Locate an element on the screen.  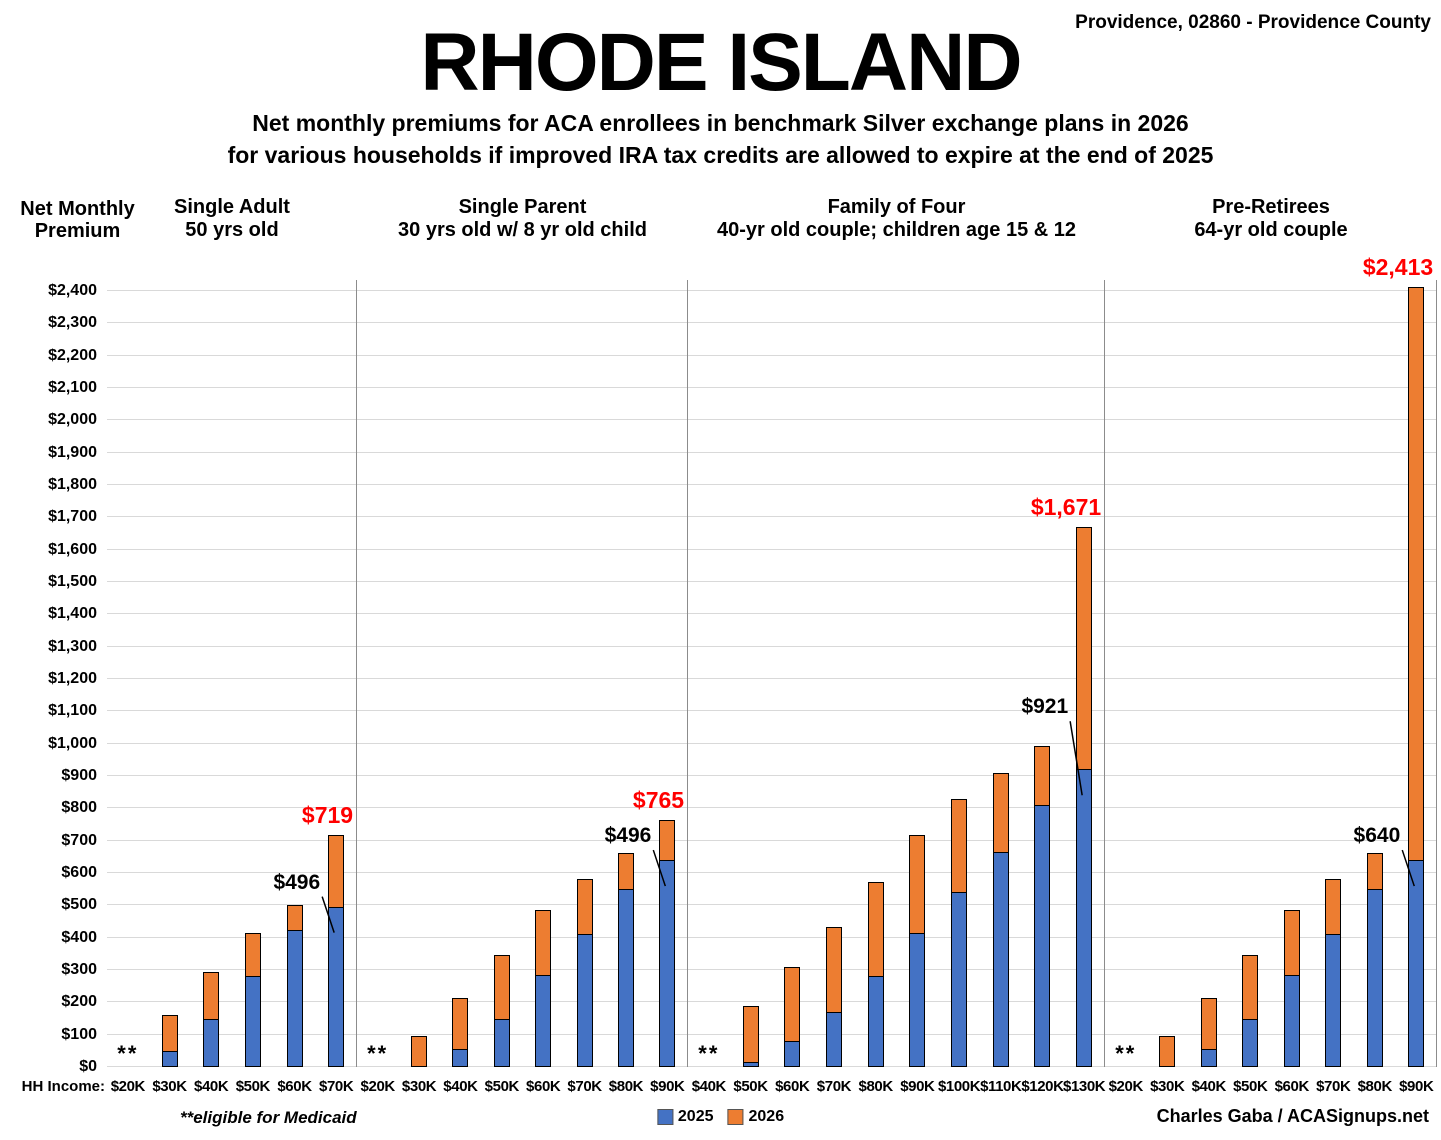
legend-label-2025: 2025 is located at coordinates (695, 1116).